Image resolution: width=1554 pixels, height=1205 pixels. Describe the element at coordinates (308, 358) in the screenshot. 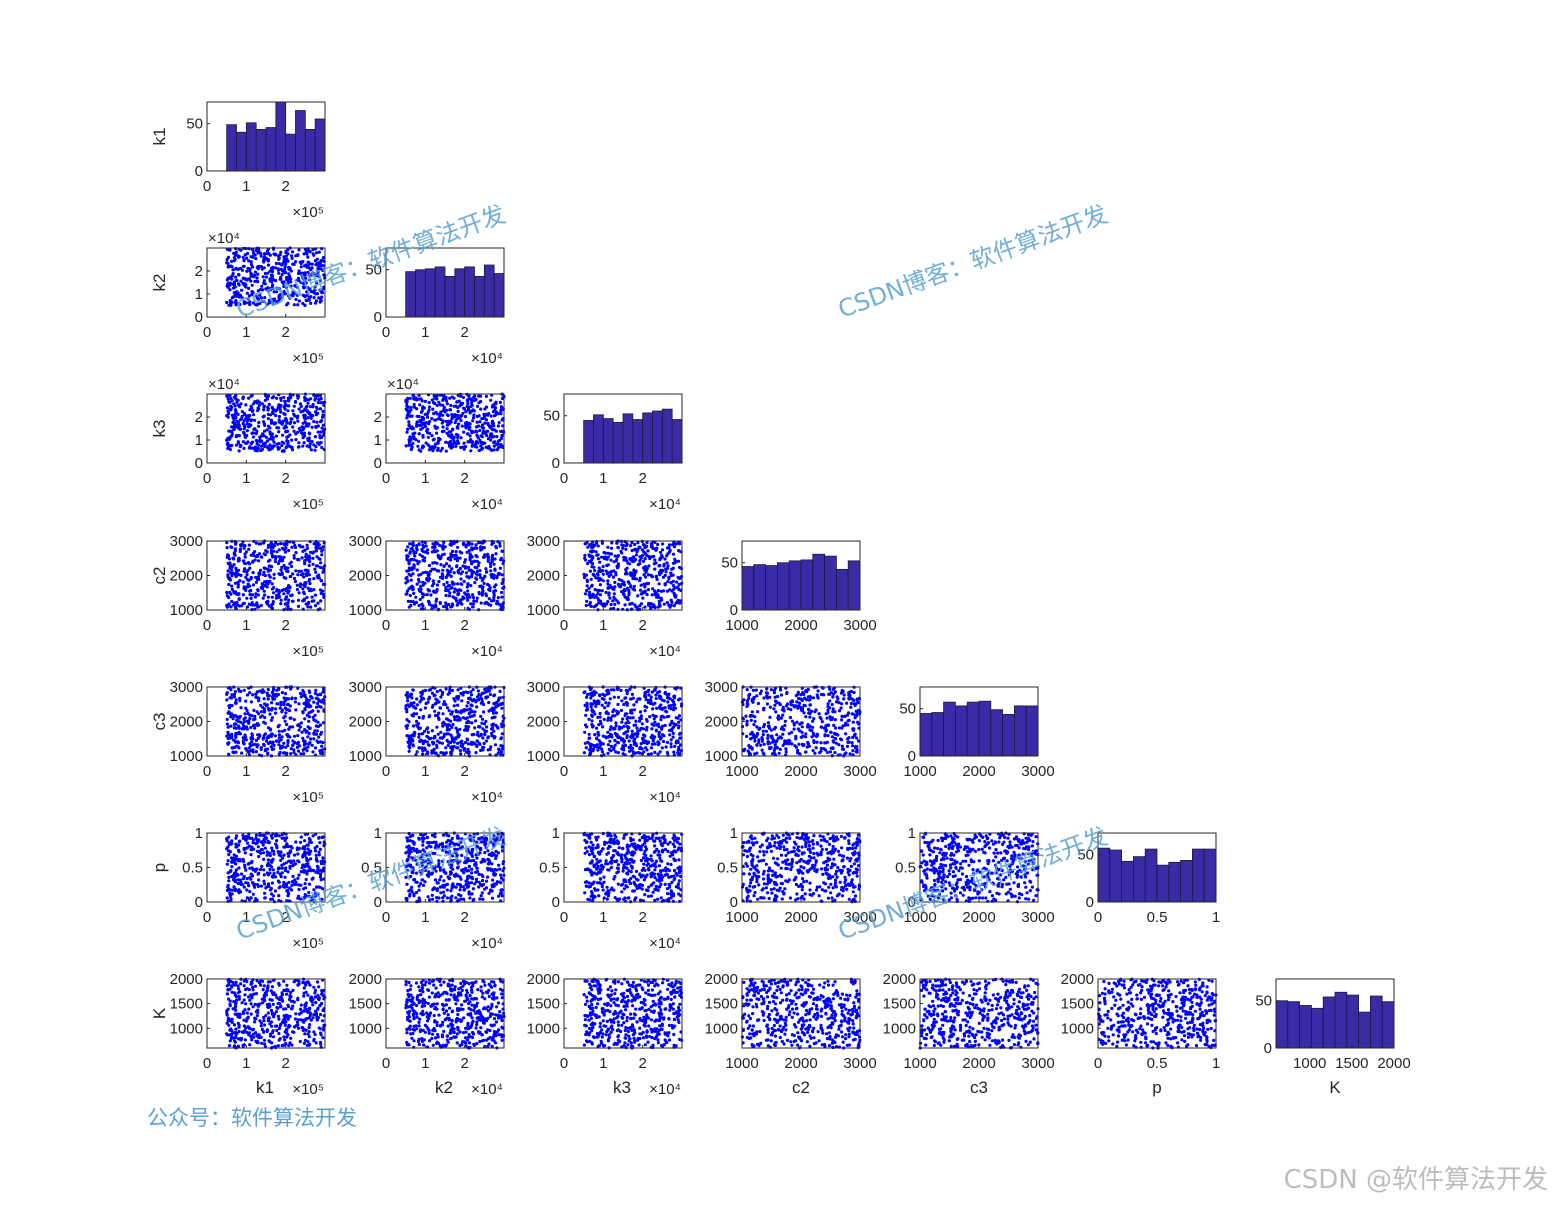

I see `x-exponent-label: ×10⁵` at that location.